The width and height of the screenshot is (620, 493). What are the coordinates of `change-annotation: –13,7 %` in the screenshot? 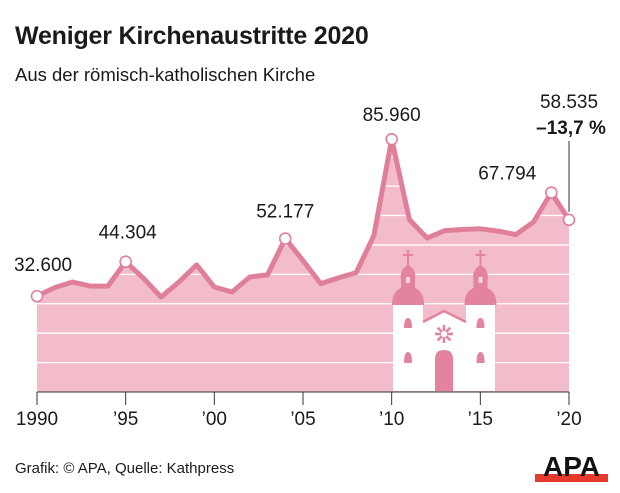 It's located at (571, 128).